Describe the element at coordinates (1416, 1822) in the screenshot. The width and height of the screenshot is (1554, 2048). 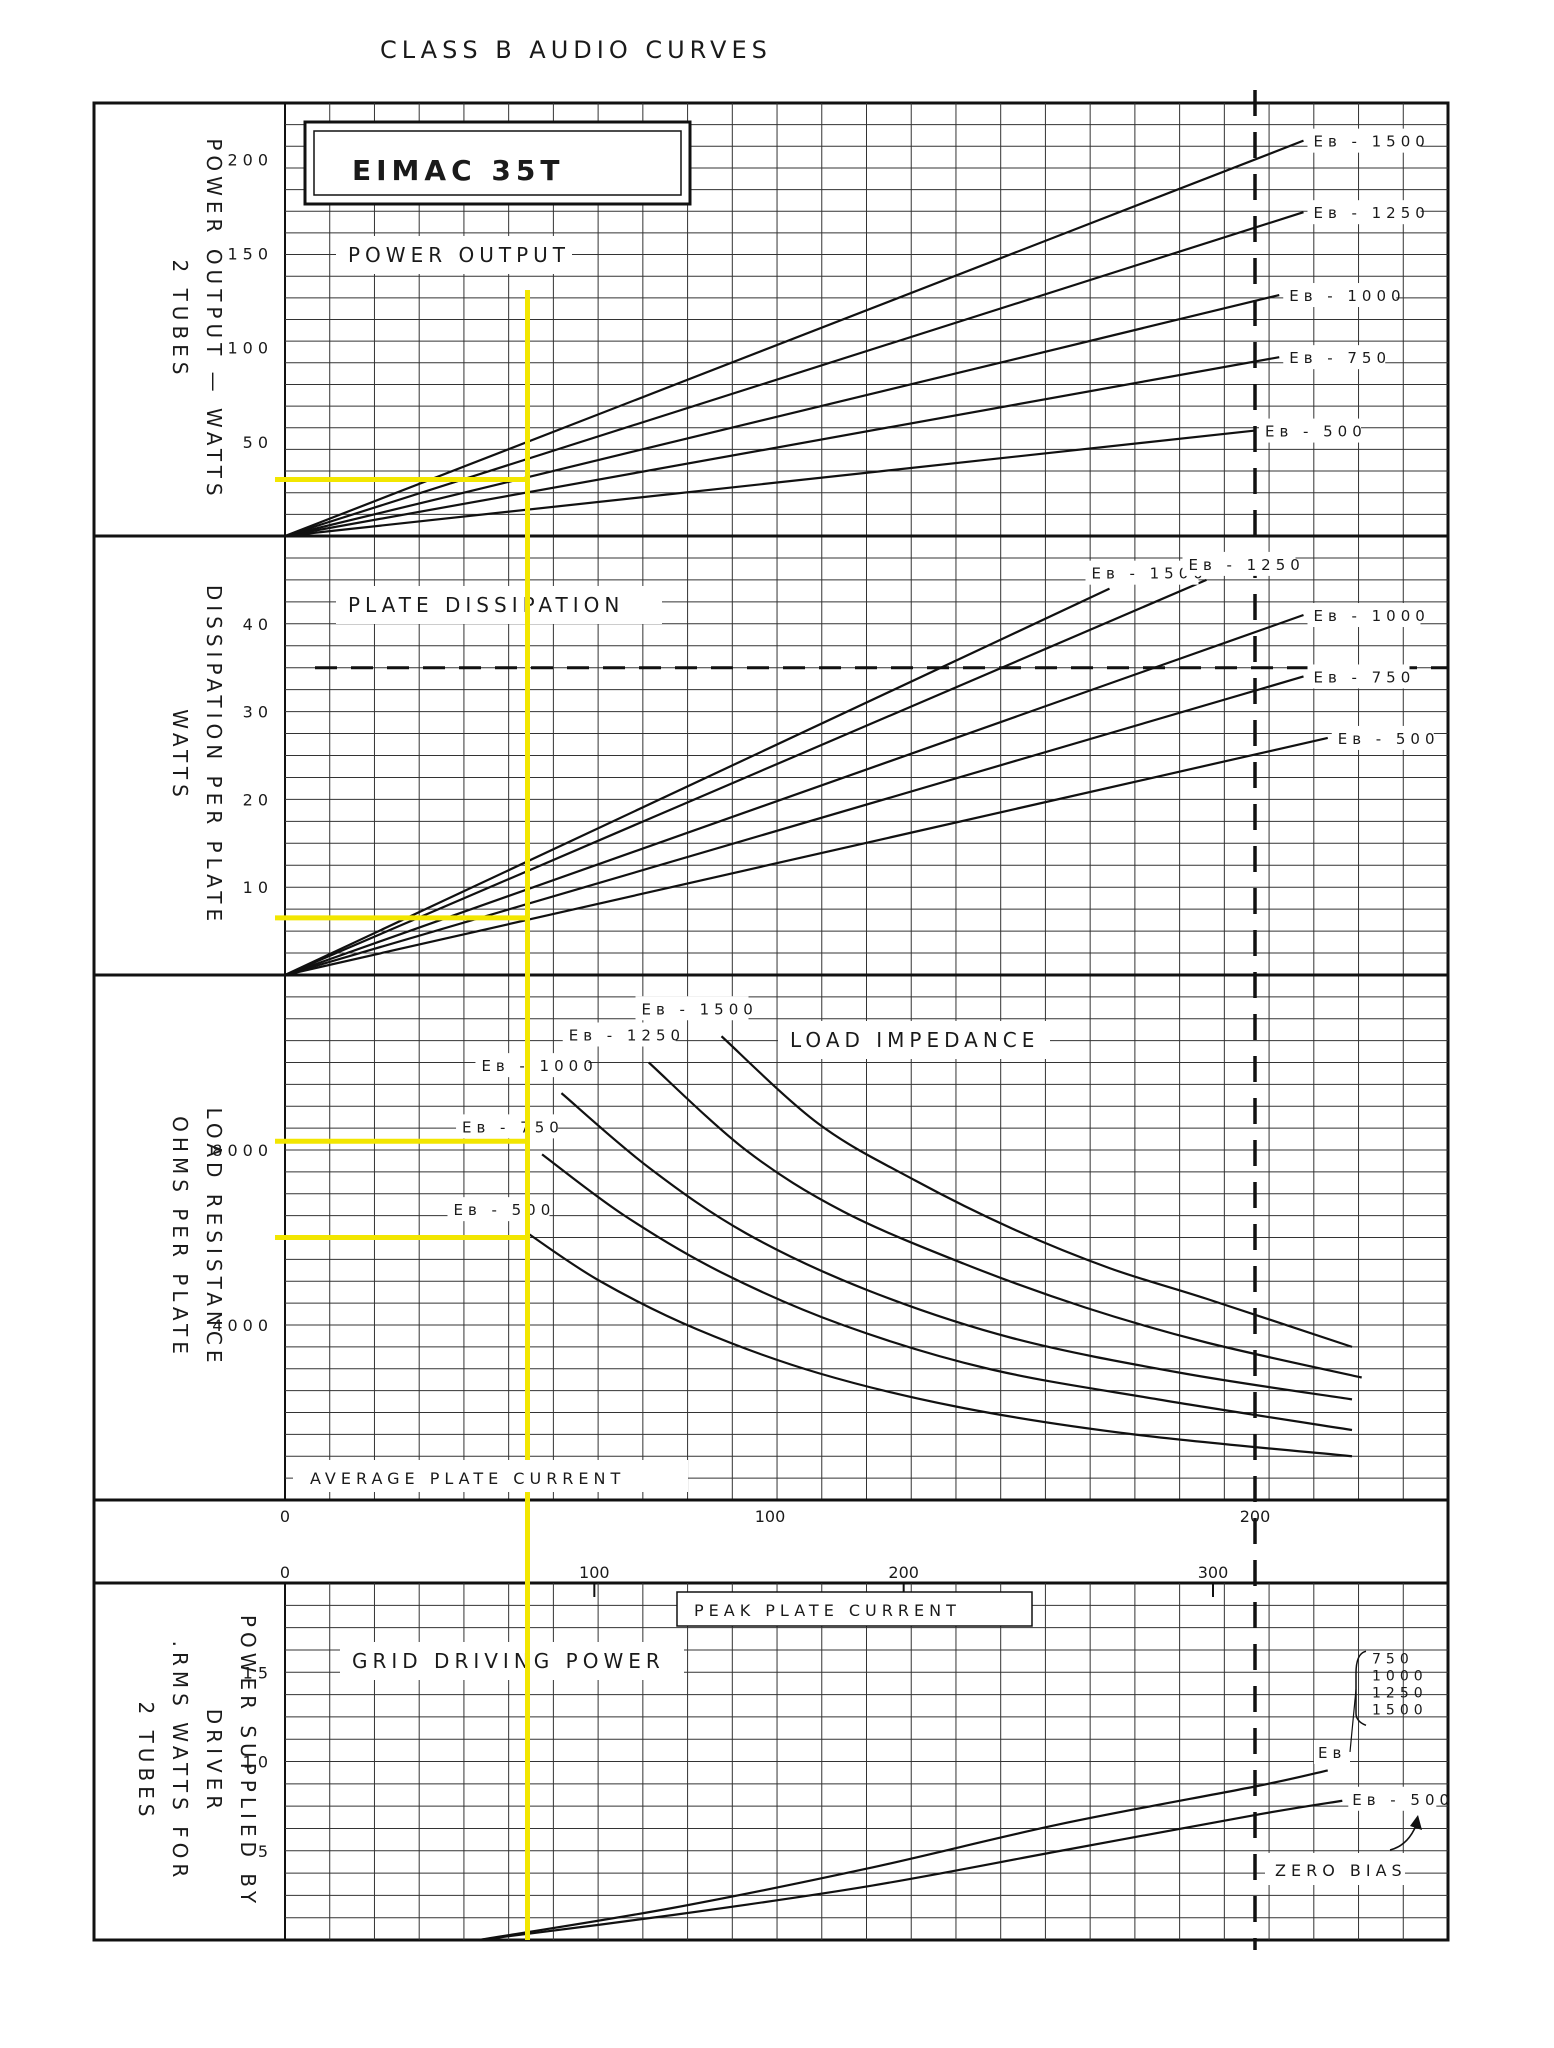
I see `zero-bias-arrowhead` at that location.